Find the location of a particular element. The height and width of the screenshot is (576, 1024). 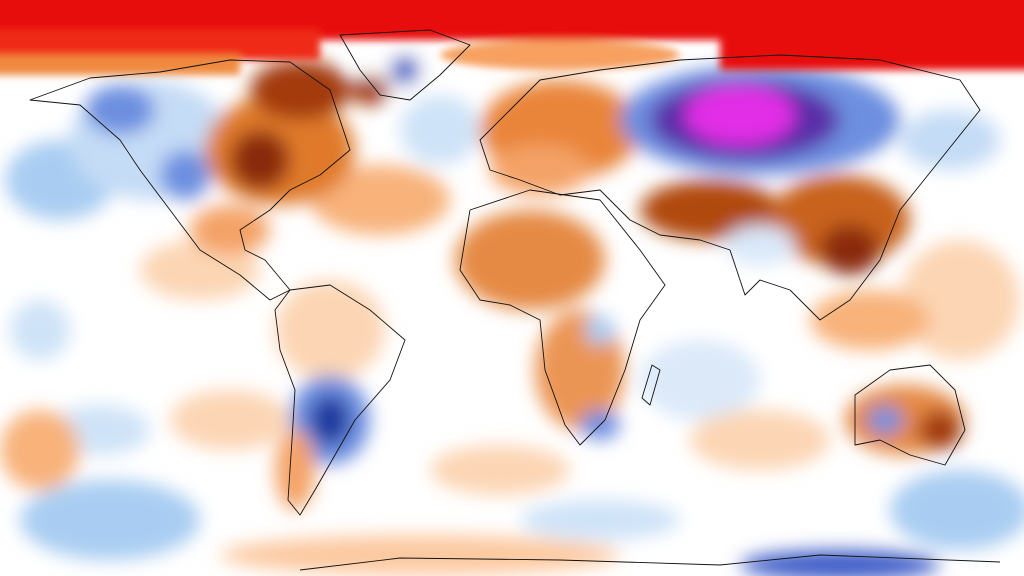

coastline-antarctica is located at coordinates (650, 562).